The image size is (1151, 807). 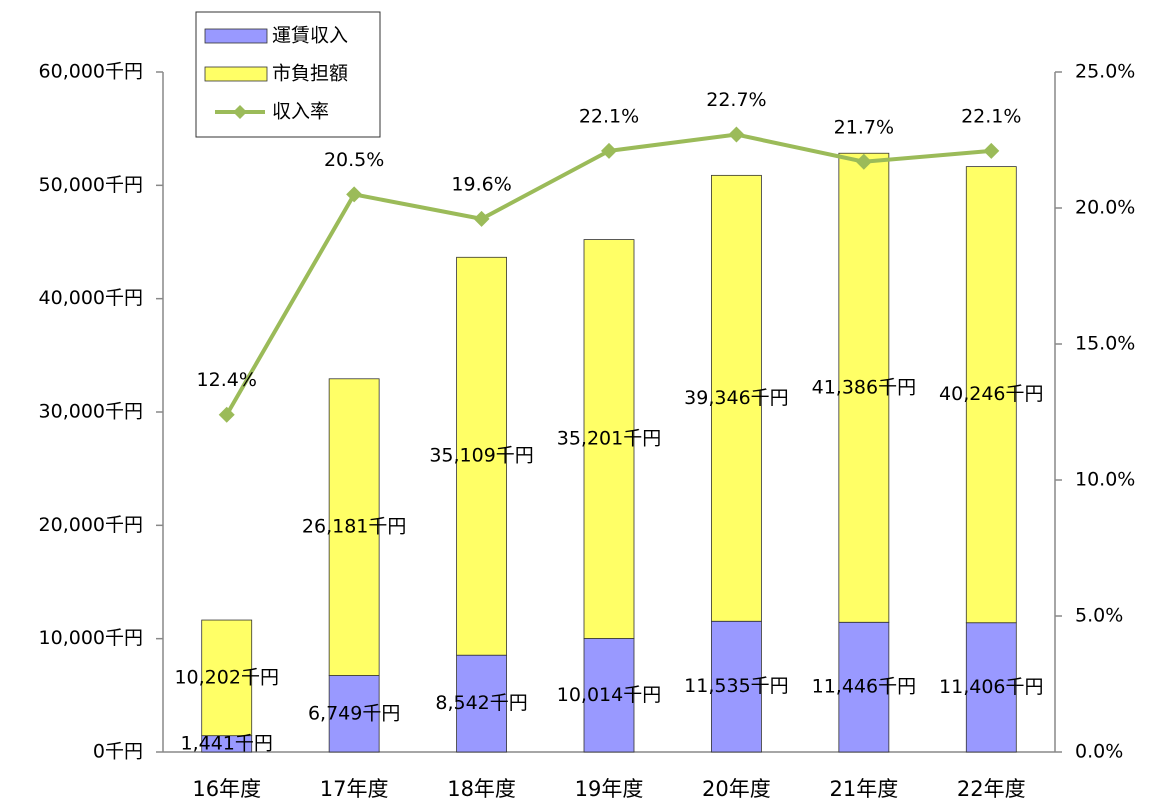 I want to click on y-tick-label: 10,000千円, so click(x=91, y=638).